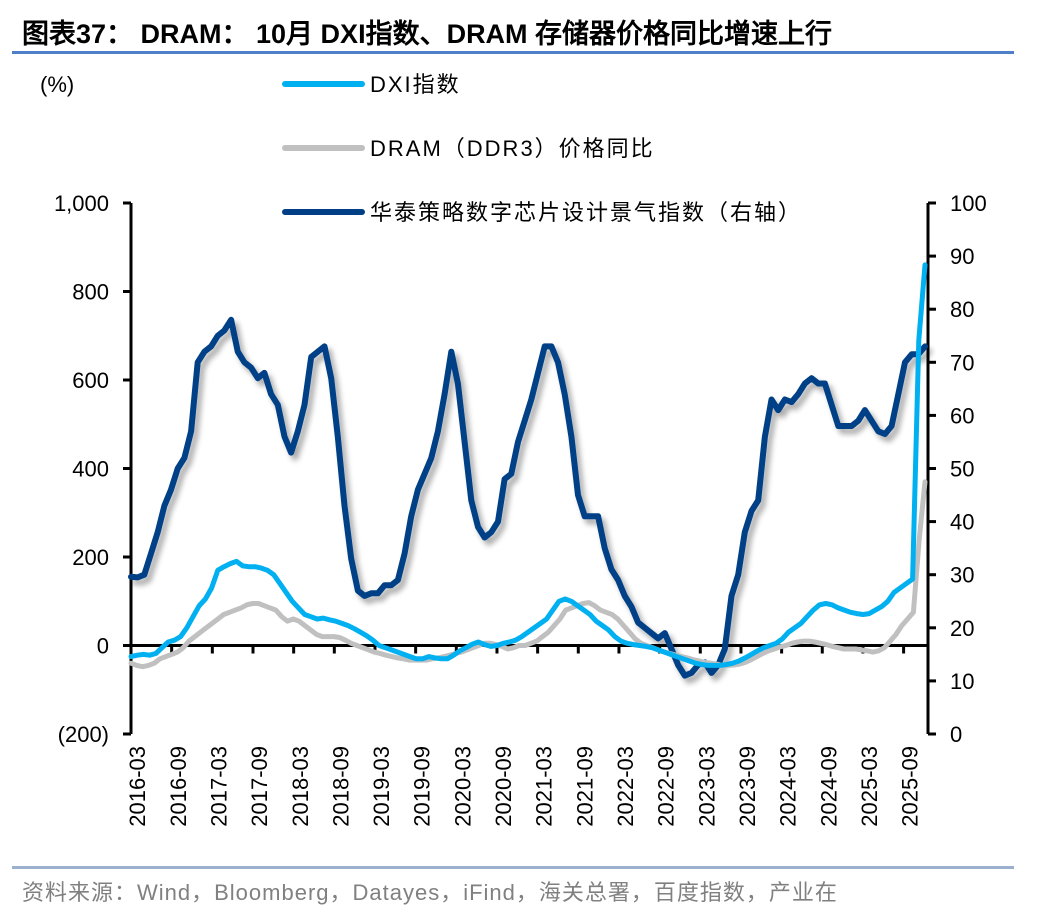 This screenshot has width=1048, height=912. I want to click on left-axis-tick-label: 600, so click(90, 380).